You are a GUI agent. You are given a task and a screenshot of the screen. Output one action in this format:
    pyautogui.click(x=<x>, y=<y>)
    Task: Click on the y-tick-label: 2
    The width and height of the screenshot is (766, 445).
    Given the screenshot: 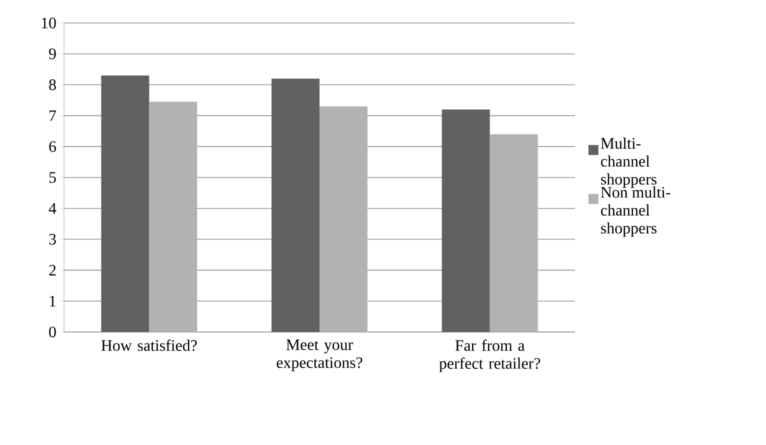 What is the action you would take?
    pyautogui.click(x=52, y=270)
    